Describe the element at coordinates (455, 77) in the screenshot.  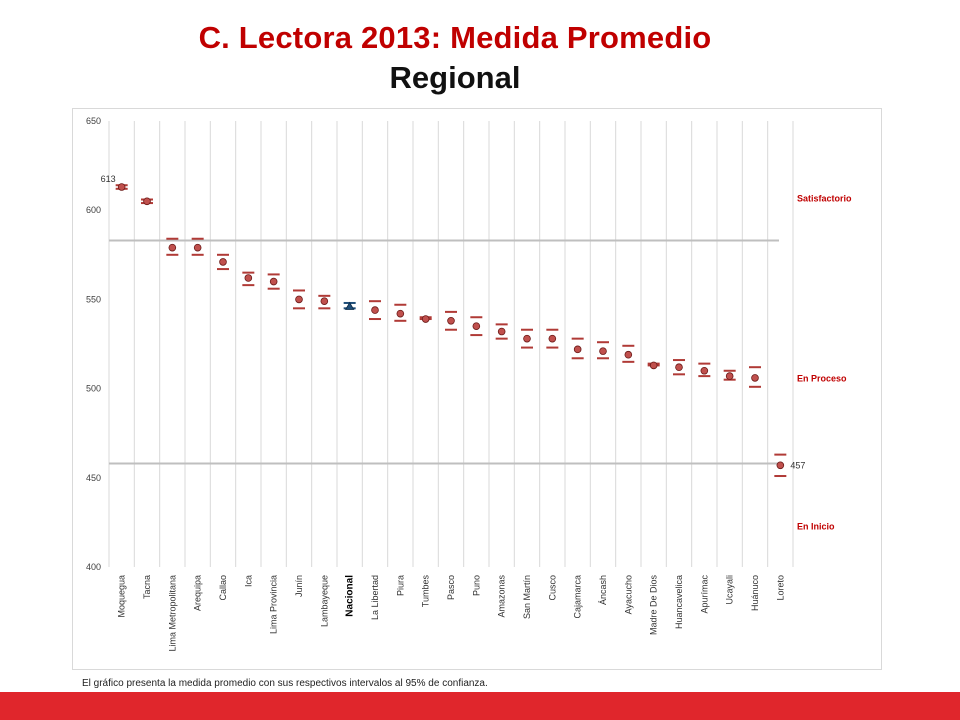
I see `page-subtitle: Regional` at that location.